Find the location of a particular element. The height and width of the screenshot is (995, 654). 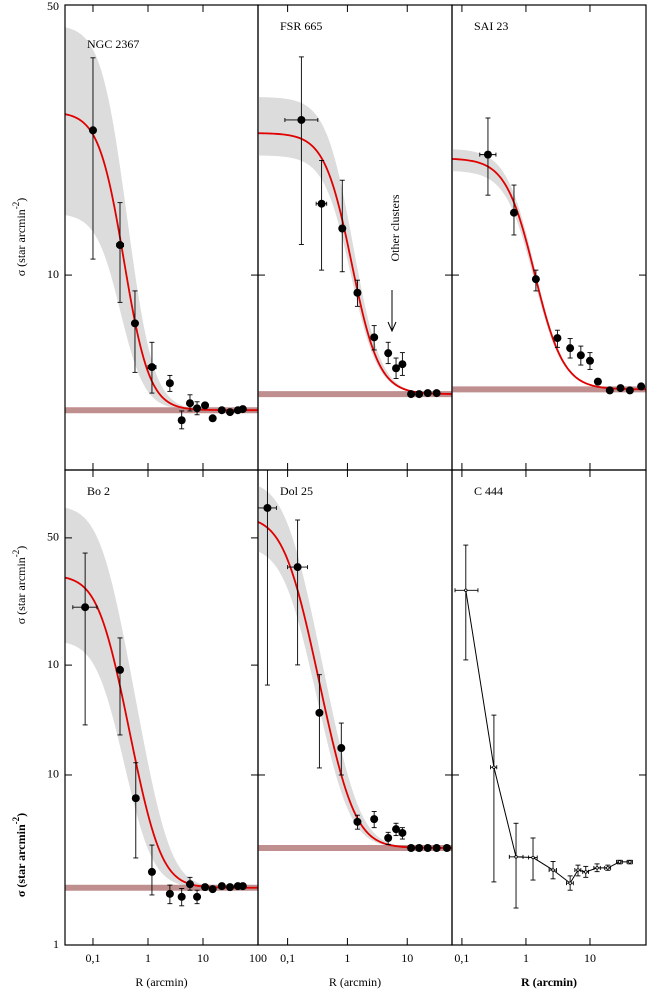

x-tick-label: 100 is located at coordinates (258, 958).